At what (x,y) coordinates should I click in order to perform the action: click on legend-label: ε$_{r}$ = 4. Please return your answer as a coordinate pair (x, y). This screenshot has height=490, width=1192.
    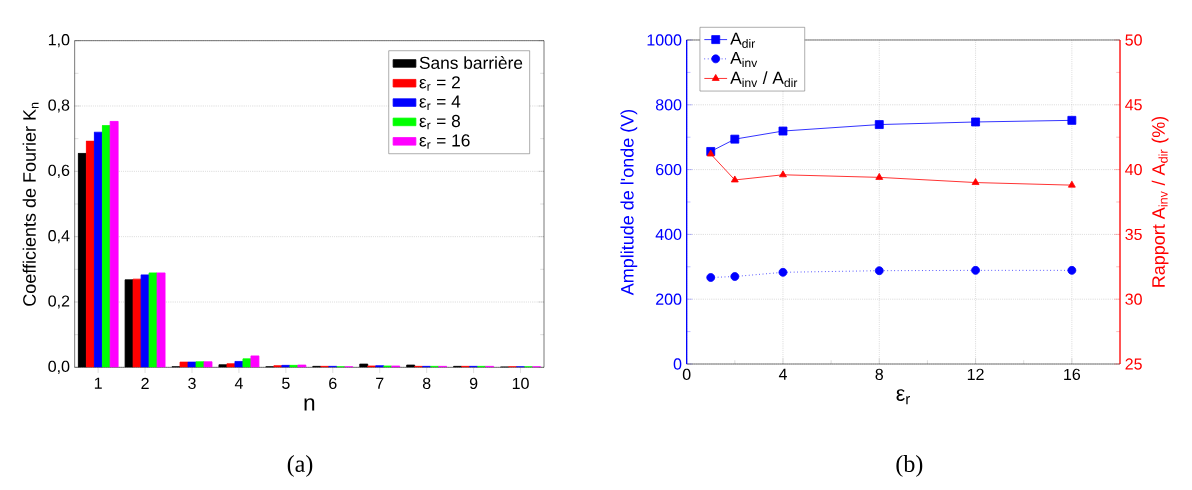
    Looking at the image, I should click on (440, 102).